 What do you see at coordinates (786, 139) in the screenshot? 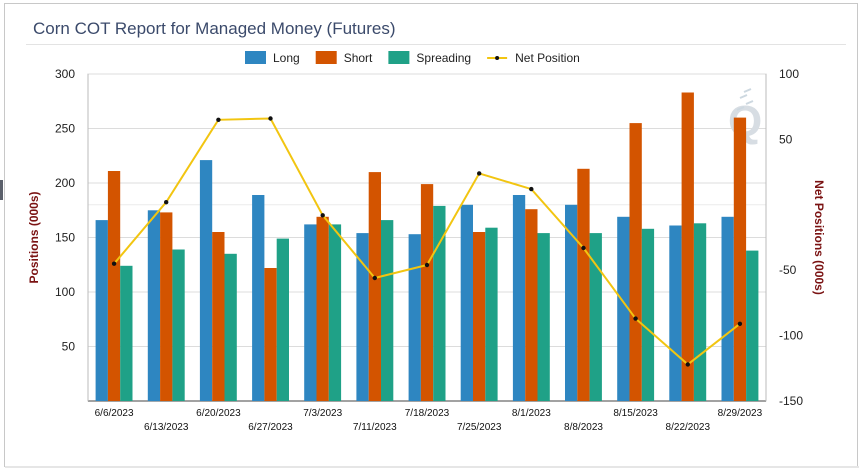
I see `y2-tick-label: 50` at bounding box center [786, 139].